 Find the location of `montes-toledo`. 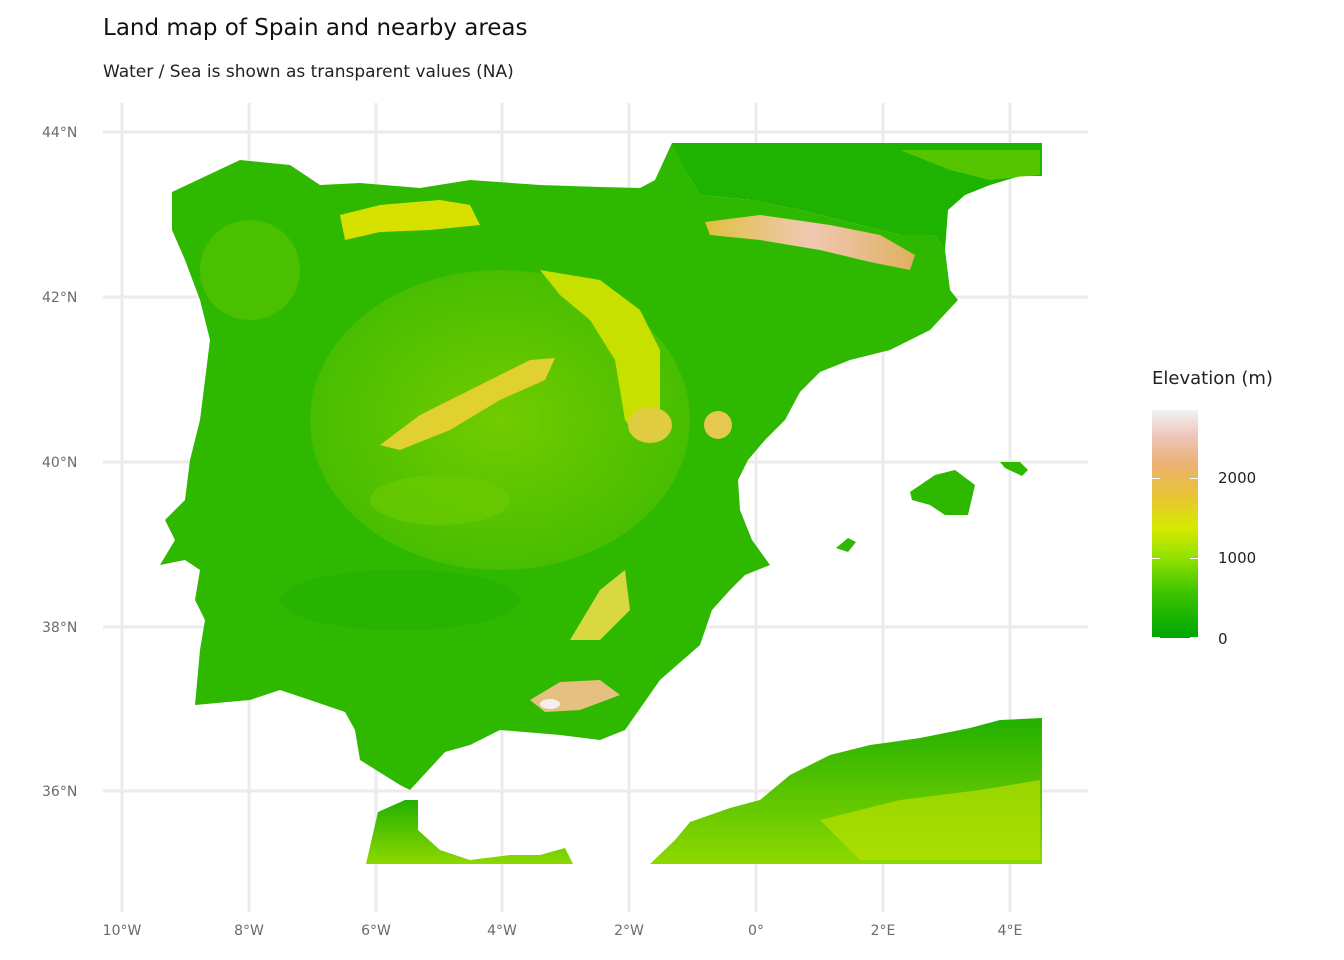

montes-toledo is located at coordinates (440, 500).